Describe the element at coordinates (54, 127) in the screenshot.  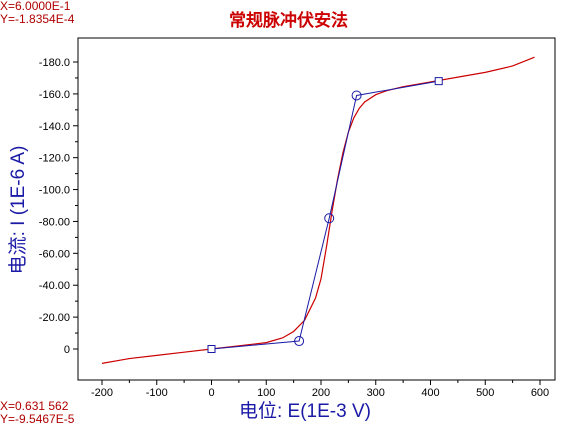
I see `y-tick-label: -140.0` at that location.